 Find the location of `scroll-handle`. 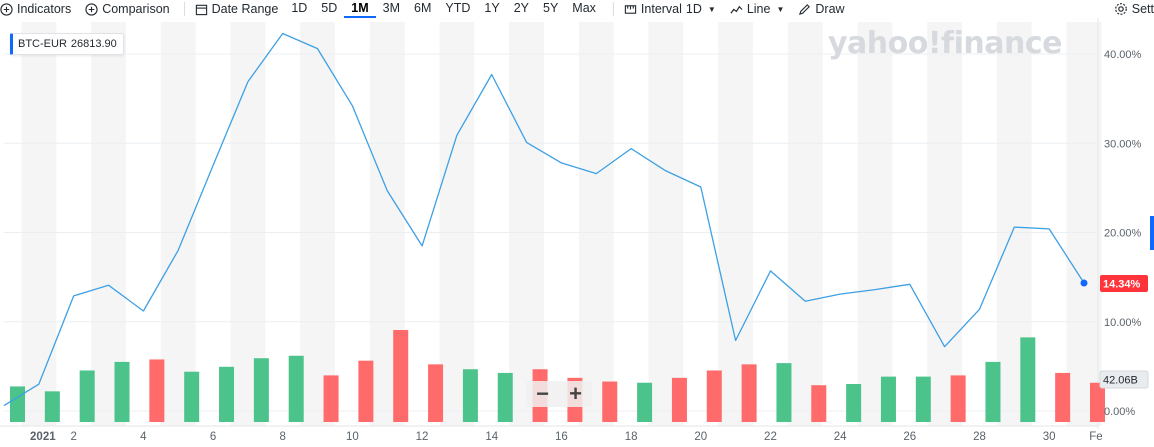

scroll-handle is located at coordinates (1152, 233).